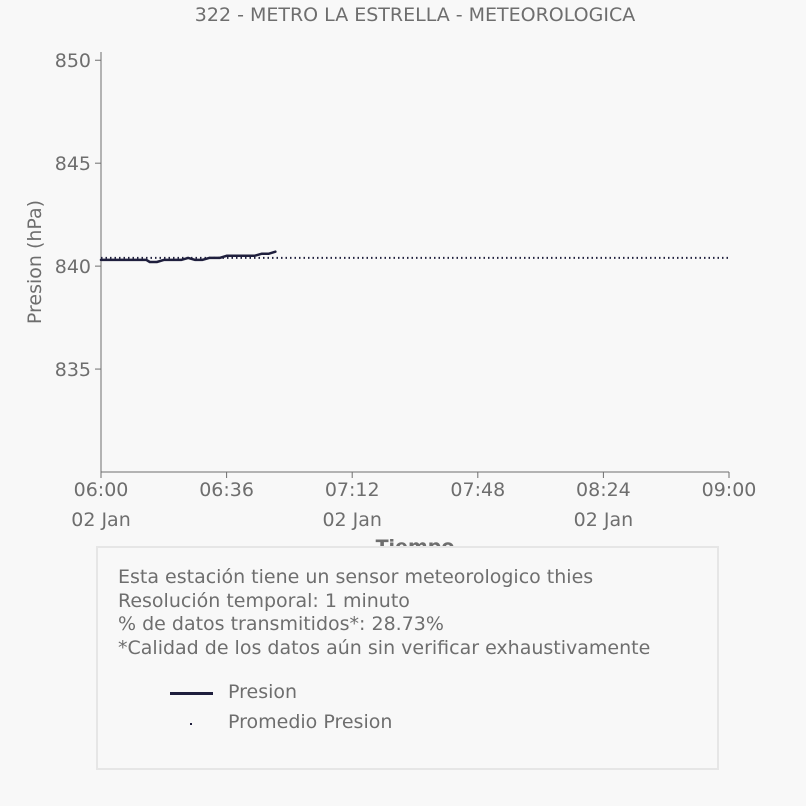 This screenshot has width=806, height=806. Describe the element at coordinates (73, 370) in the screenshot. I see `y-tick-label: 835` at that location.